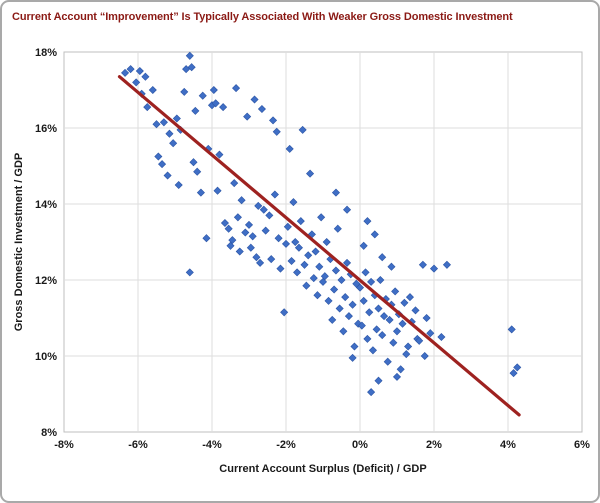 Image resolution: width=600 pixels, height=503 pixels. I want to click on x-tick-label: 6%, so click(582, 445).